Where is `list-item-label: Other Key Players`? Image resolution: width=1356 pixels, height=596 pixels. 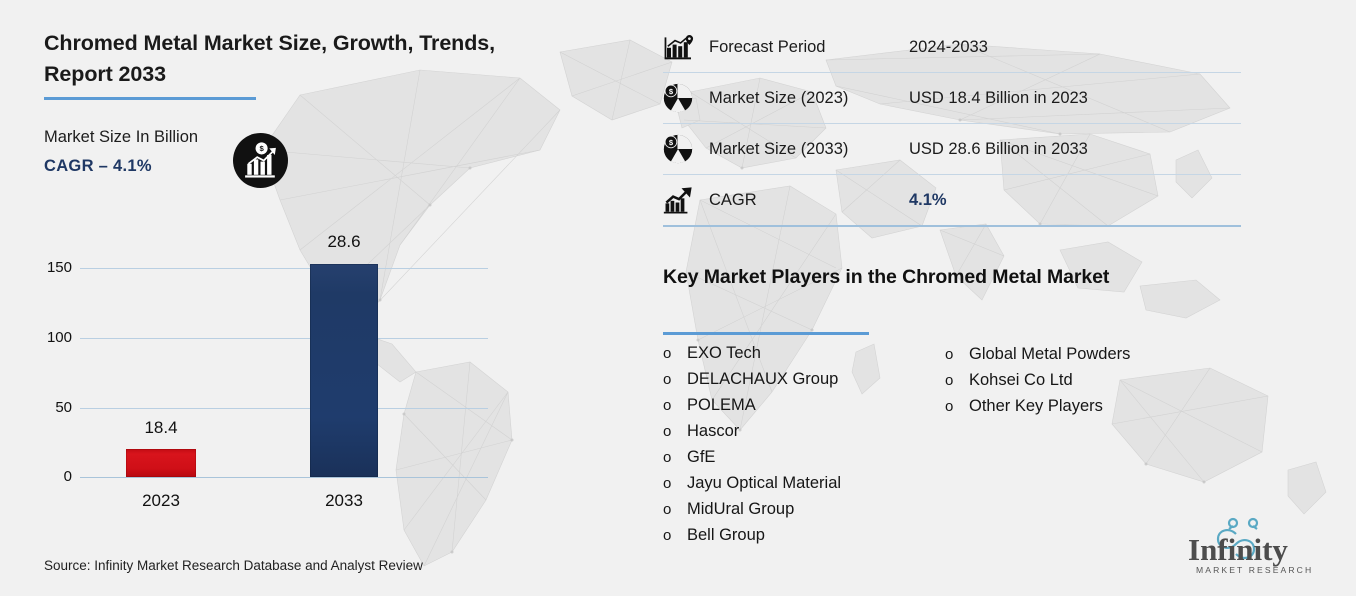
list-item-label: Other Key Players is located at coordinates (1036, 406).